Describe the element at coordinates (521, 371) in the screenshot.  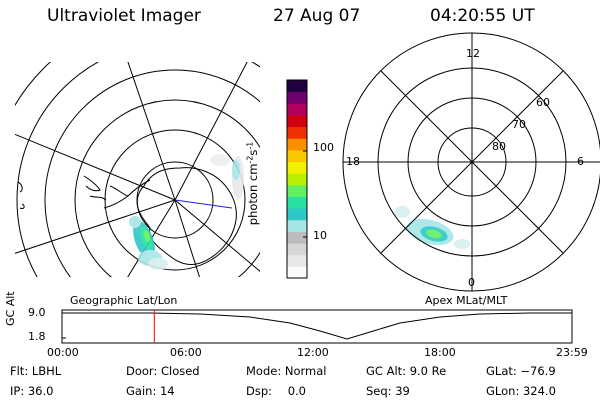
I see `status-glat: GLat: −76.9` at that location.